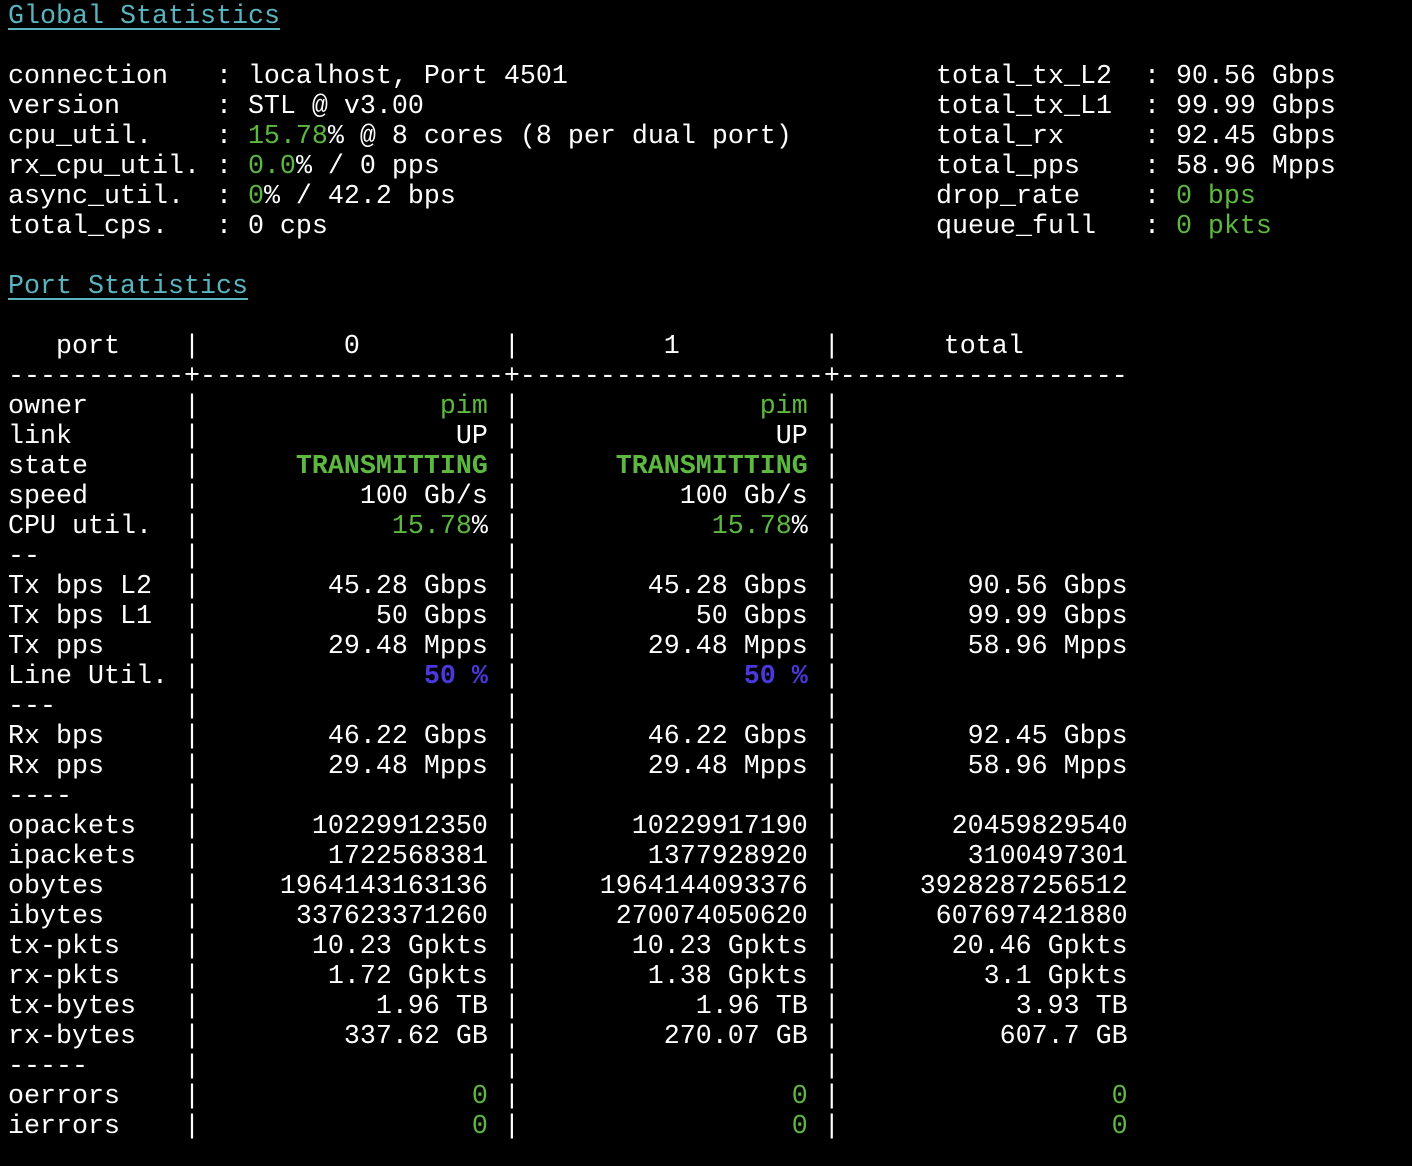 This screenshot has width=1412, height=1166. What do you see at coordinates (80, 587) in the screenshot?
I see `row-label: Tx bps L2` at bounding box center [80, 587].